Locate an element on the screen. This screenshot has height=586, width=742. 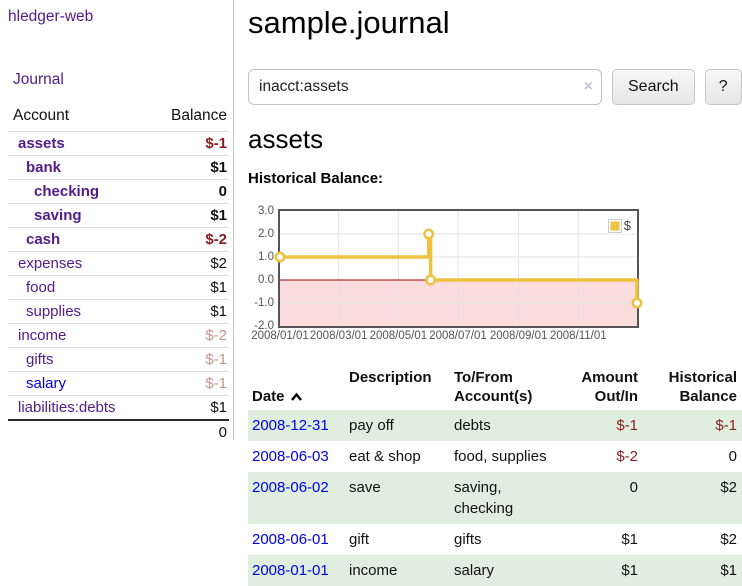
transaction-accounts: debts is located at coordinates (472, 425).